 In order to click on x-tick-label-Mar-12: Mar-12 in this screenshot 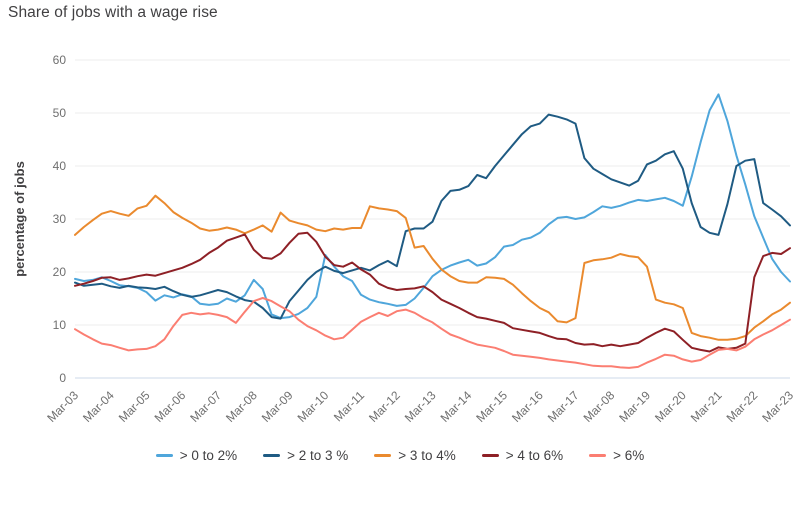, I will do `click(384, 406)`.